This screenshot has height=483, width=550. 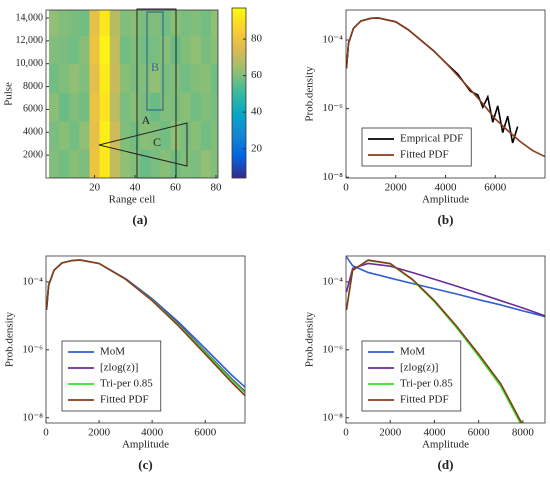 What do you see at coordinates (139, 219) in the screenshot?
I see `panel-label: (a)` at bounding box center [139, 219].